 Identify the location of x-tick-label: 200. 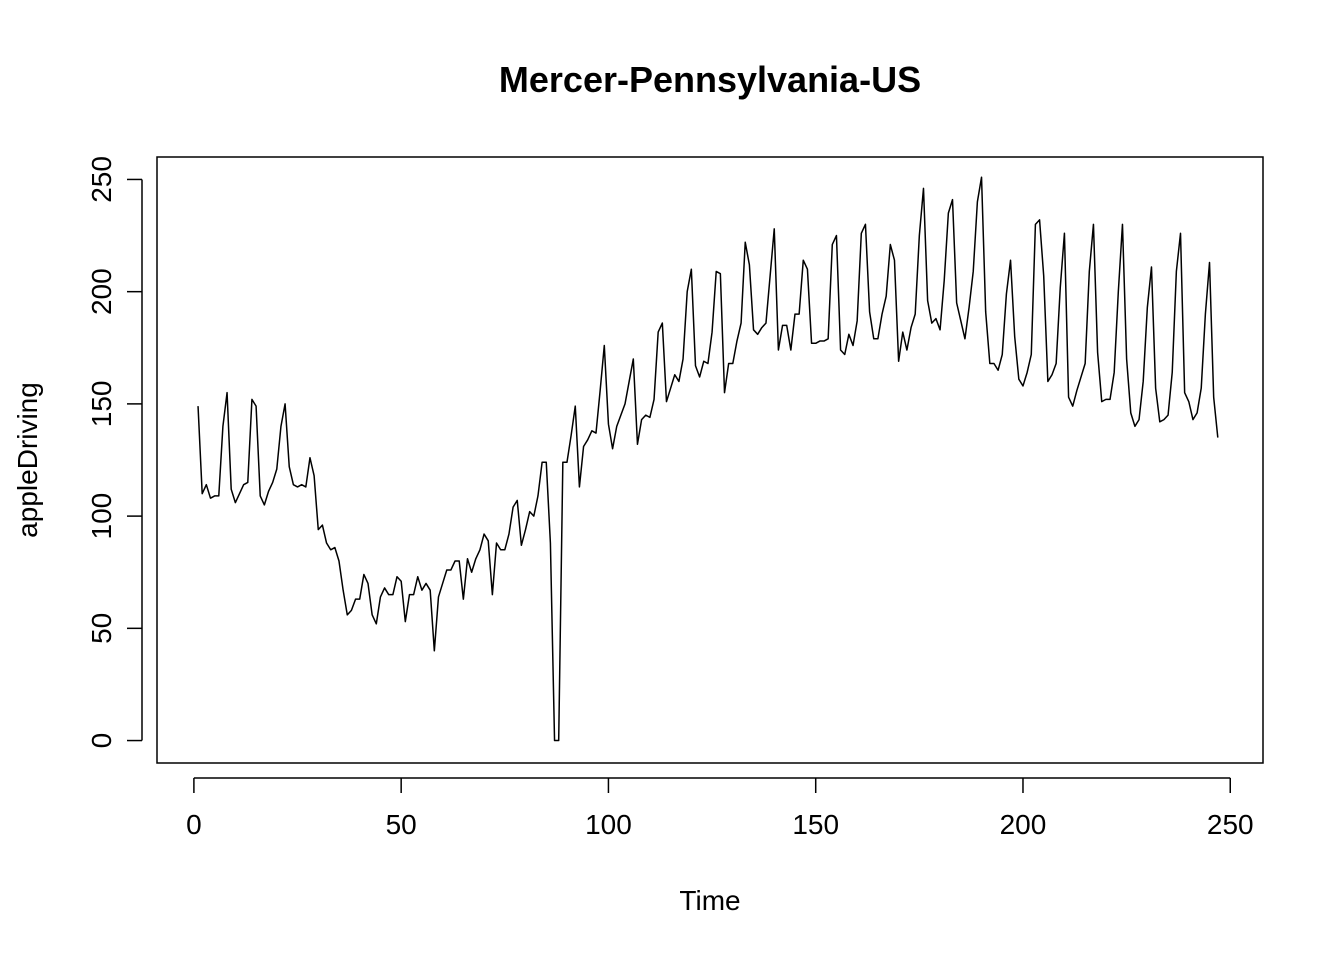
(1023, 824).